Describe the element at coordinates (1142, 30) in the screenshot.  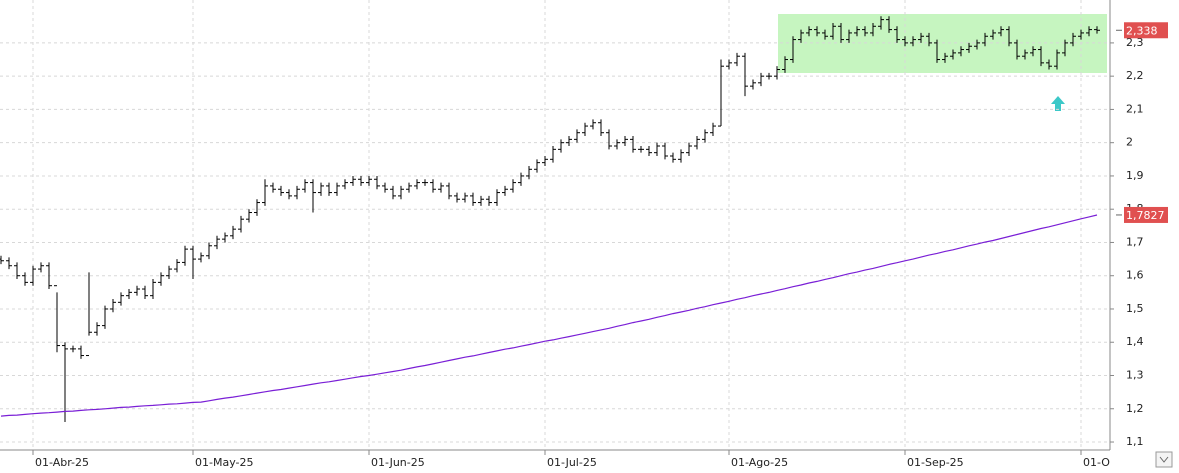
I see `last-value-label: 2,338` at that location.